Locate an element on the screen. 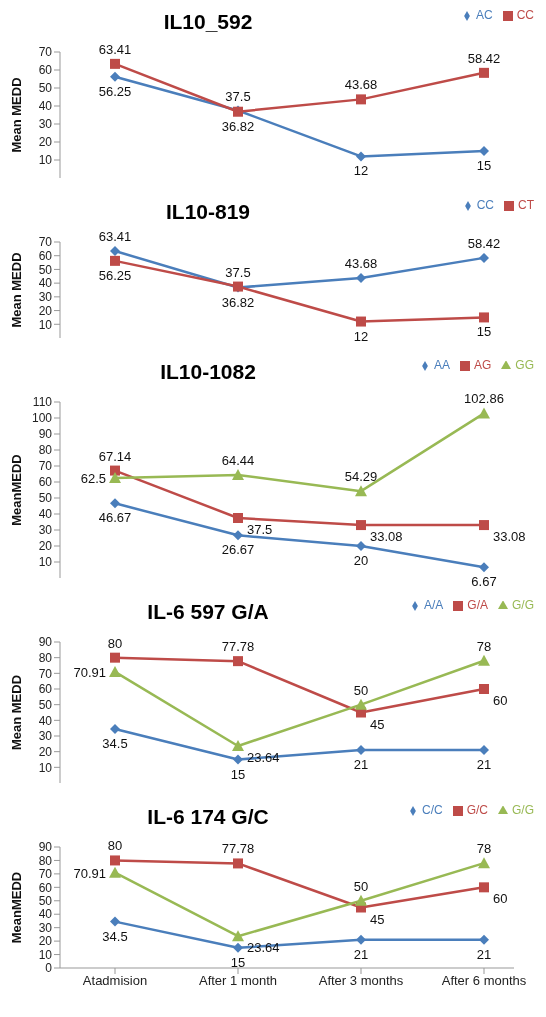 The width and height of the screenshot is (546, 1017). data-label: 102.86 is located at coordinates (484, 399).